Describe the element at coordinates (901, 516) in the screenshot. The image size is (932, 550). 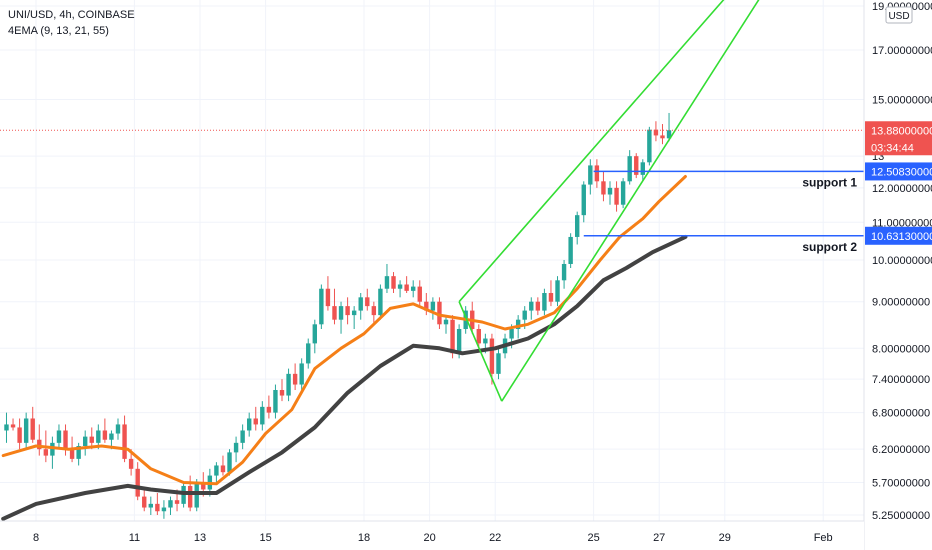
I see `price-tick-label: 5.25000000` at that location.